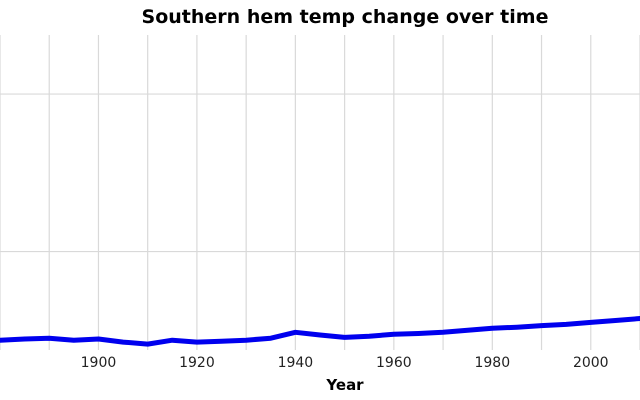  Describe the element at coordinates (99, 363) in the screenshot. I see `x-tick-label: 1900` at that location.